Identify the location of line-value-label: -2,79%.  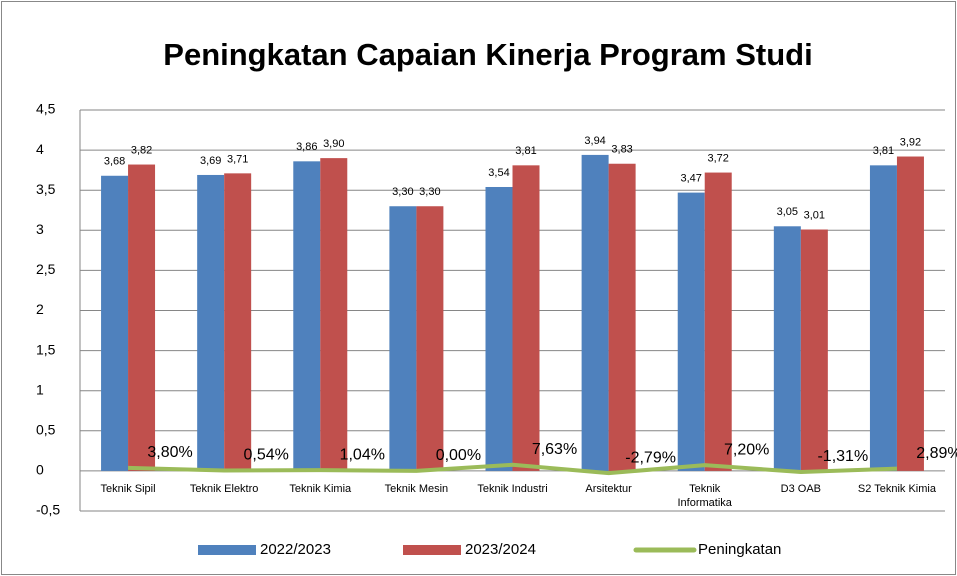
(650, 457).